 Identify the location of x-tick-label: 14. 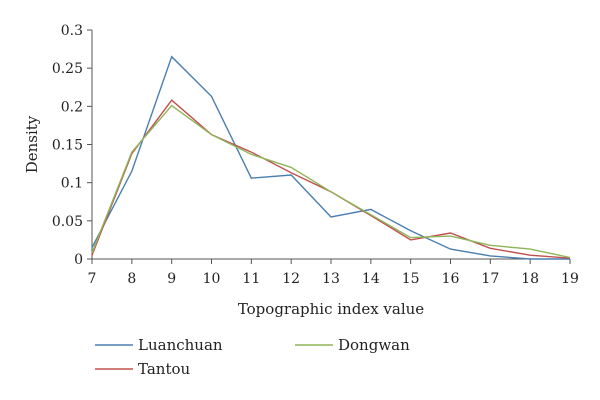
(371, 279).